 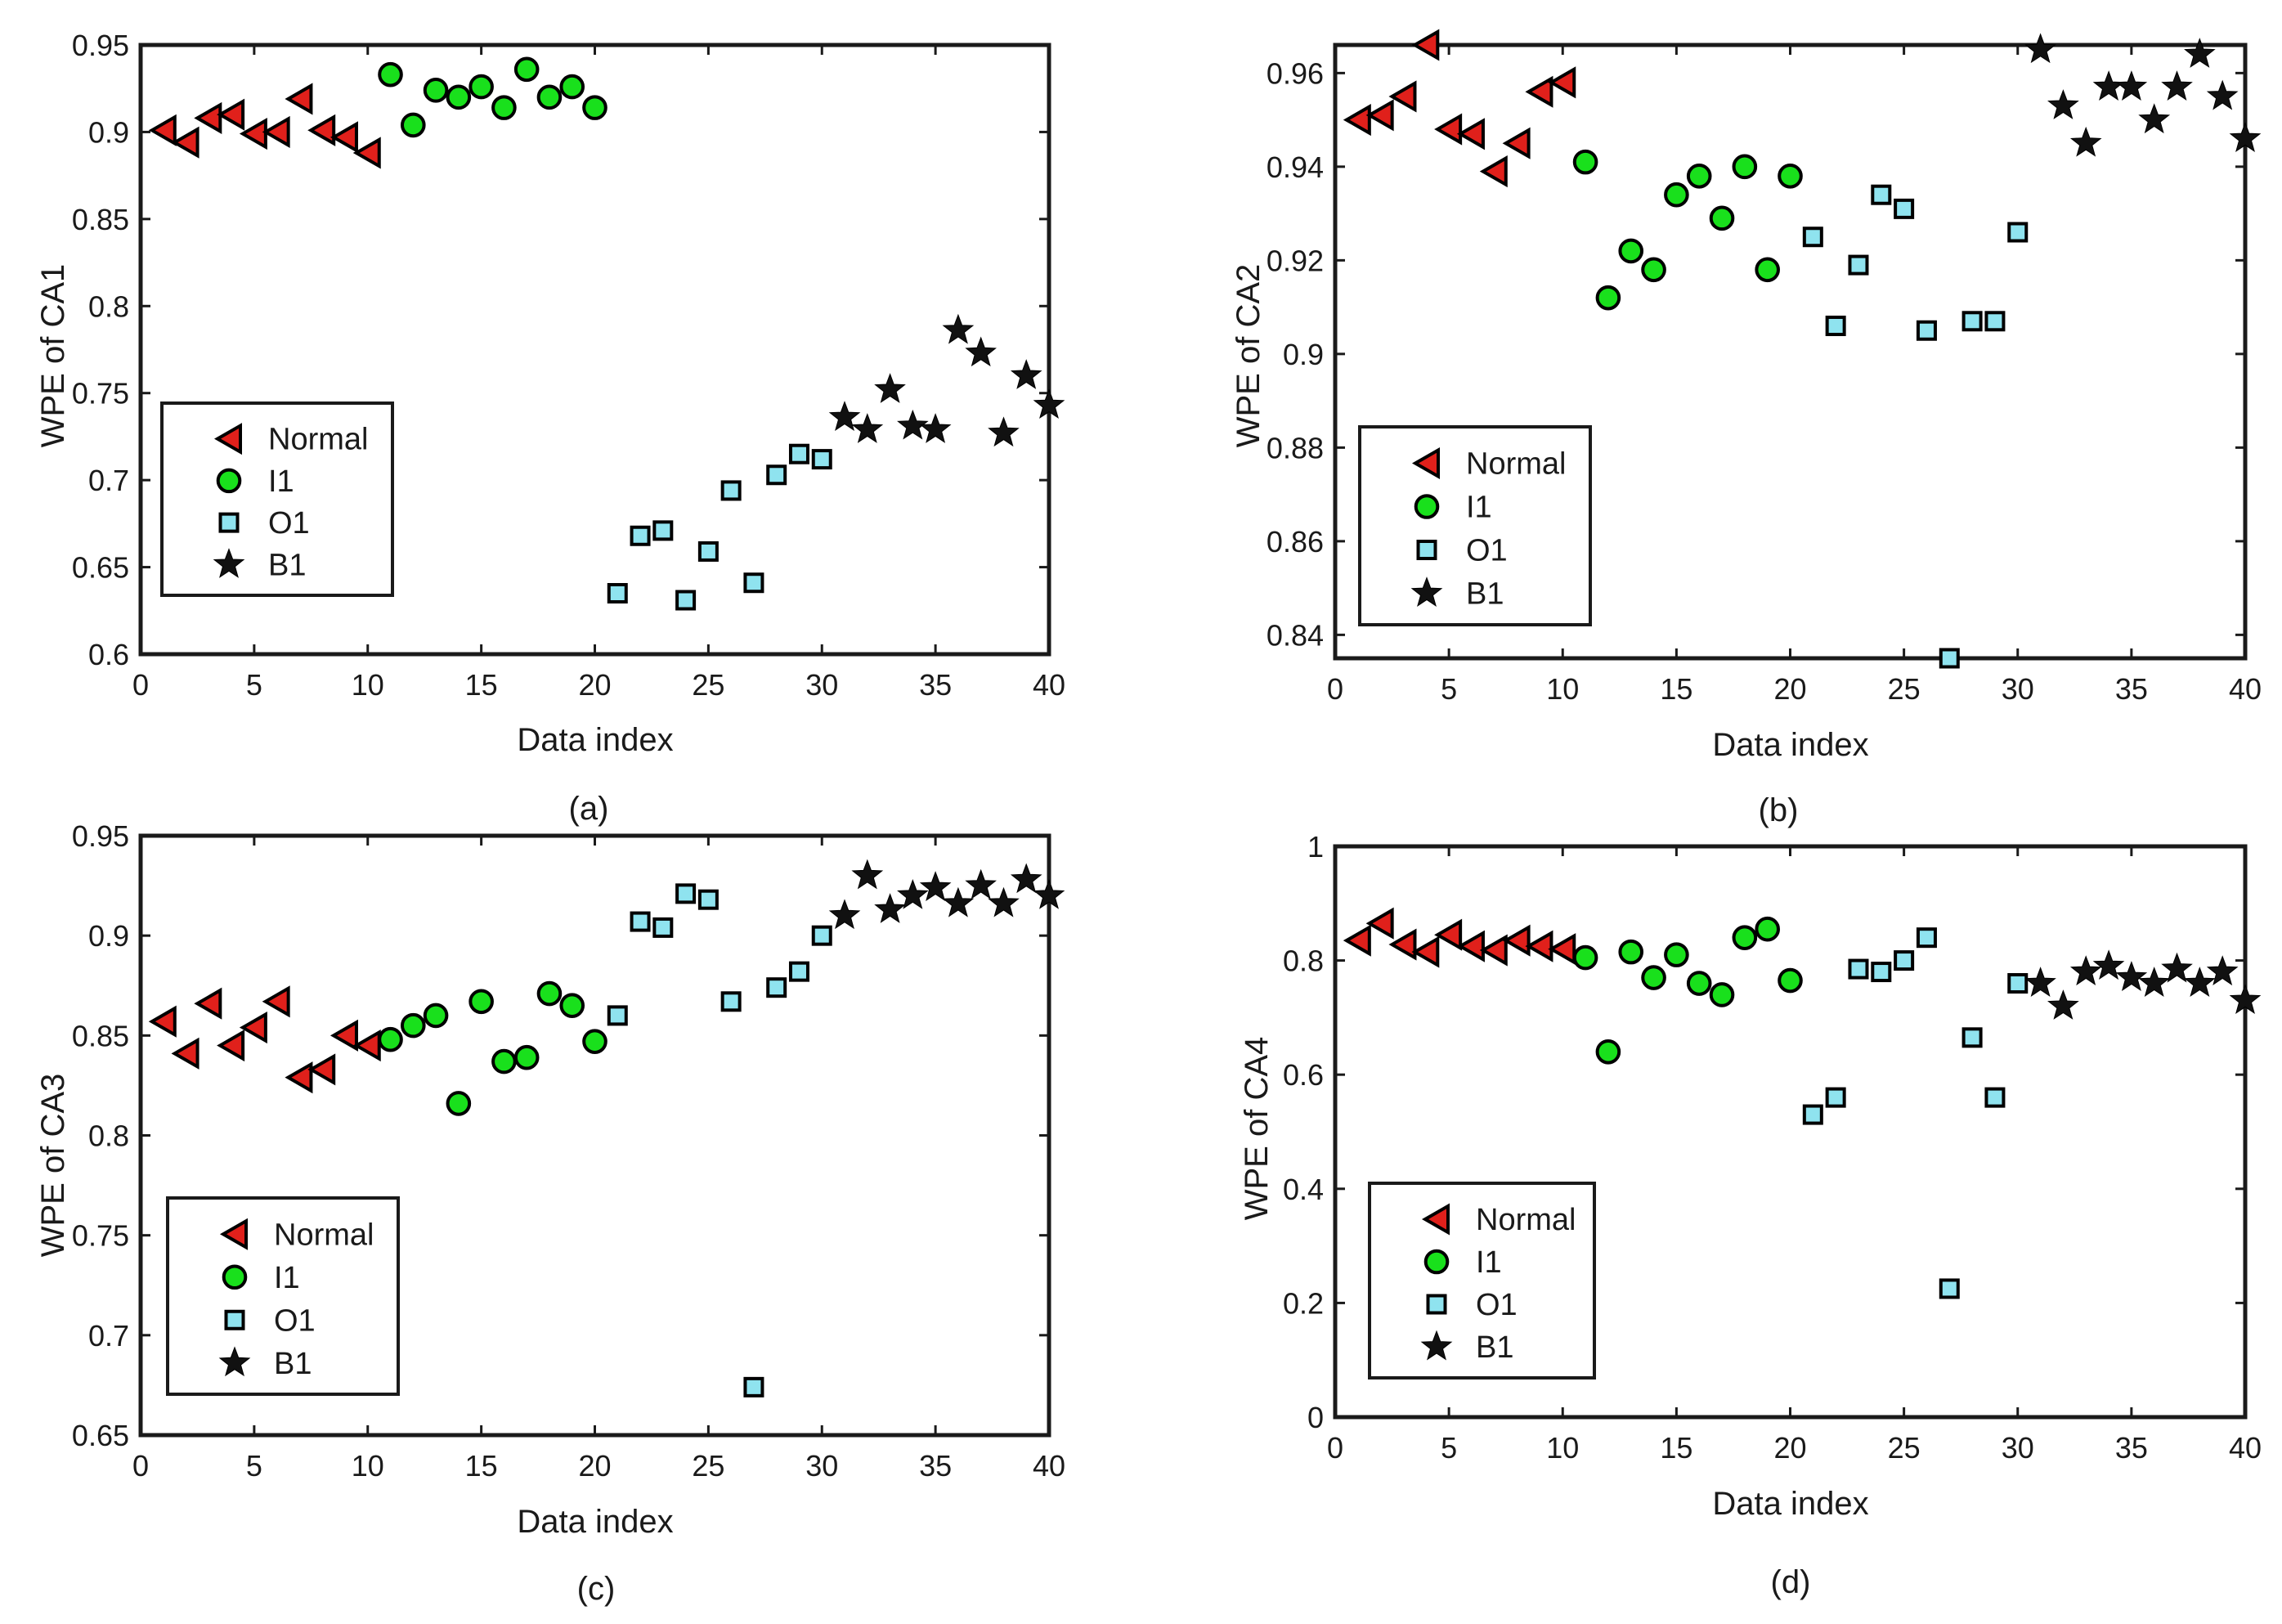 I want to click on panel-d-ytick-label: 0.4, so click(x=1303, y=1189).